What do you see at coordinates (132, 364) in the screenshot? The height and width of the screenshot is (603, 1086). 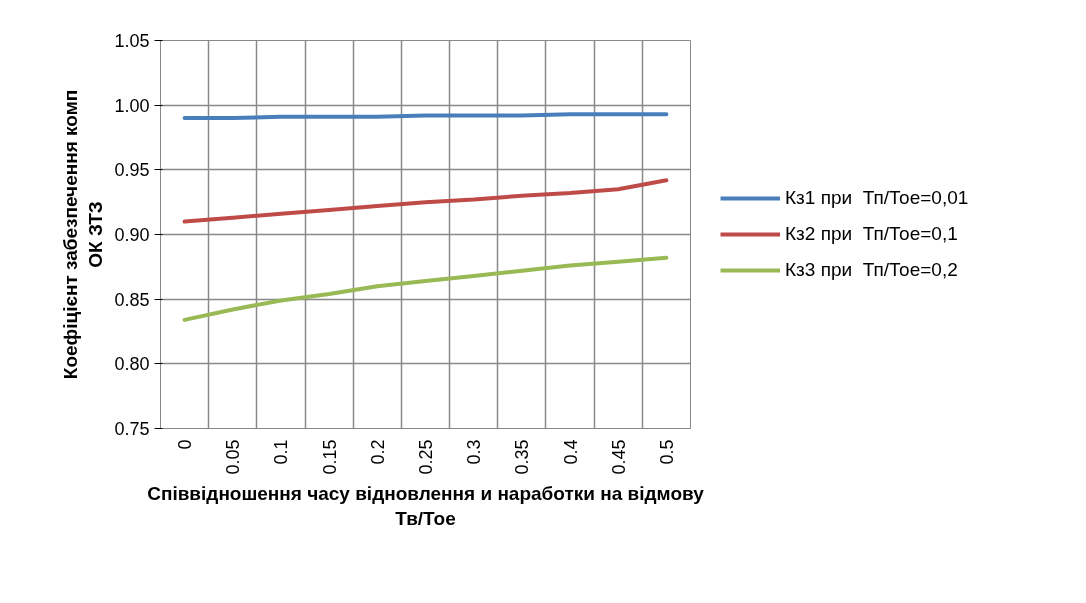 I see `y-tick-label: 0.80` at bounding box center [132, 364].